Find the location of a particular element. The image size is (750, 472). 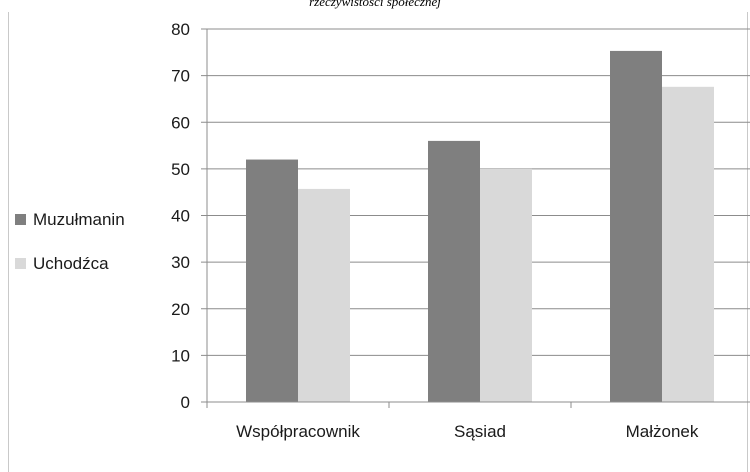

y-tick-label: 40 is located at coordinates (180, 216).